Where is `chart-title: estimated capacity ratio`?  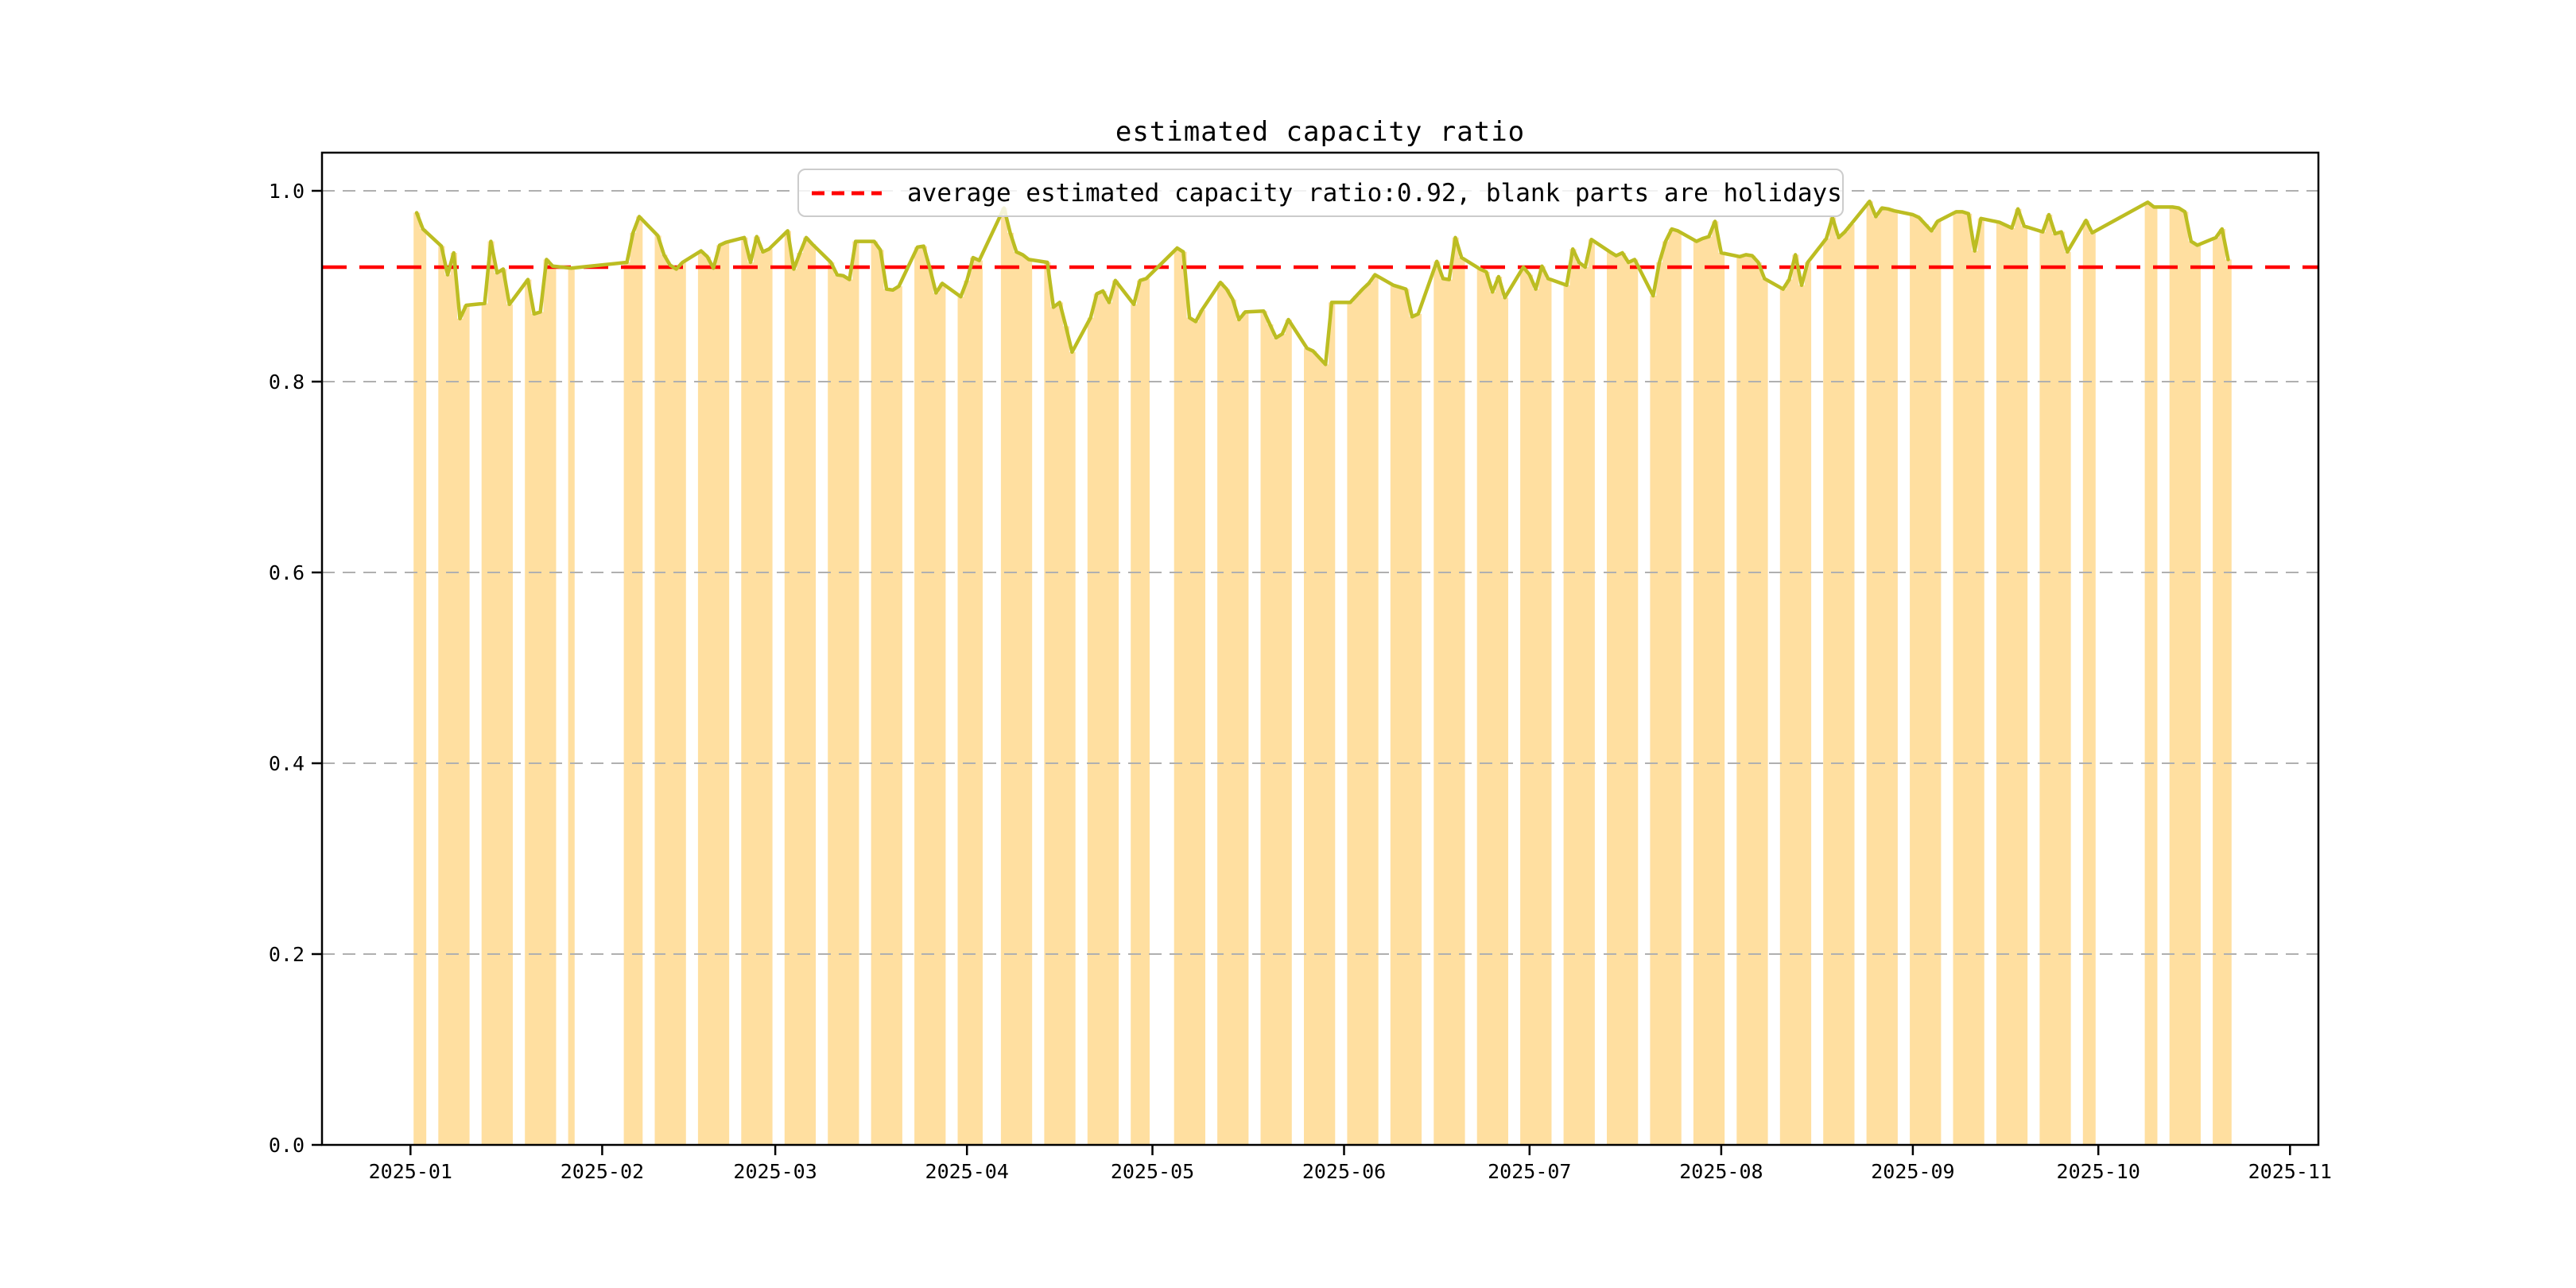
chart-title: estimated capacity ratio is located at coordinates (1321, 132).